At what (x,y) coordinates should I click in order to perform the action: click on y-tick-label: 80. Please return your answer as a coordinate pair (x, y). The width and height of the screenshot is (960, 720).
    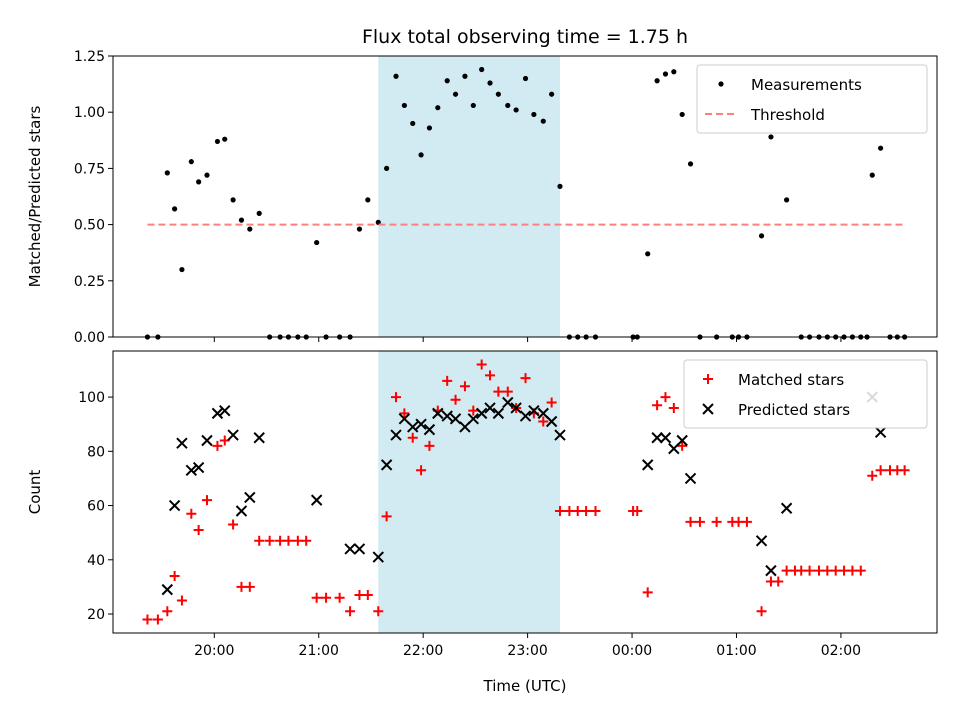
    Looking at the image, I should click on (96, 452).